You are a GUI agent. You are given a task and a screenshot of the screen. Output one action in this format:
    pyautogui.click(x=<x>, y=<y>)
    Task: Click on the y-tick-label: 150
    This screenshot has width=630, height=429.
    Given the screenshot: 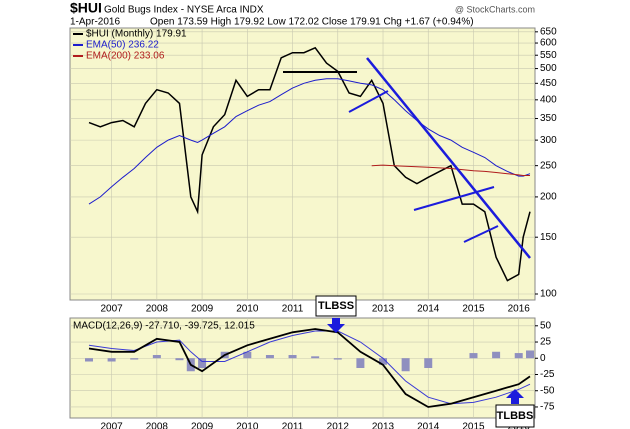 What is the action you would take?
    pyautogui.click(x=548, y=237)
    